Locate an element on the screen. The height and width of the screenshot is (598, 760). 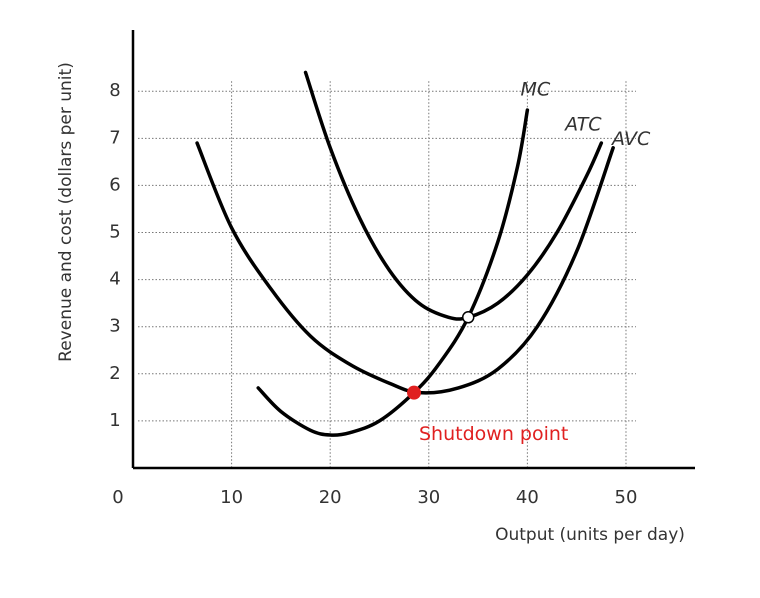
x-axis-label: Output (units per day) is located at coordinates (590, 535).